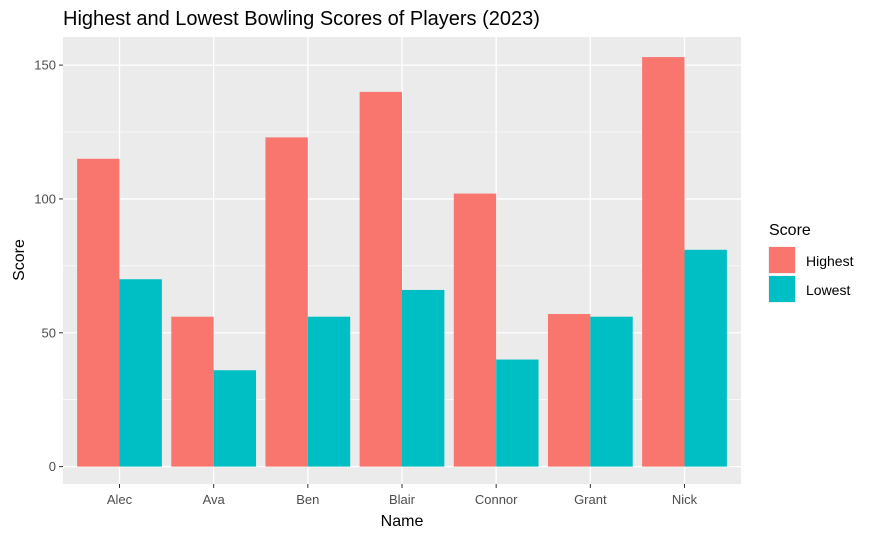 The height and width of the screenshot is (538, 873). Describe the element at coordinates (19, 260) in the screenshot. I see `y-axis-title: Score` at that location.